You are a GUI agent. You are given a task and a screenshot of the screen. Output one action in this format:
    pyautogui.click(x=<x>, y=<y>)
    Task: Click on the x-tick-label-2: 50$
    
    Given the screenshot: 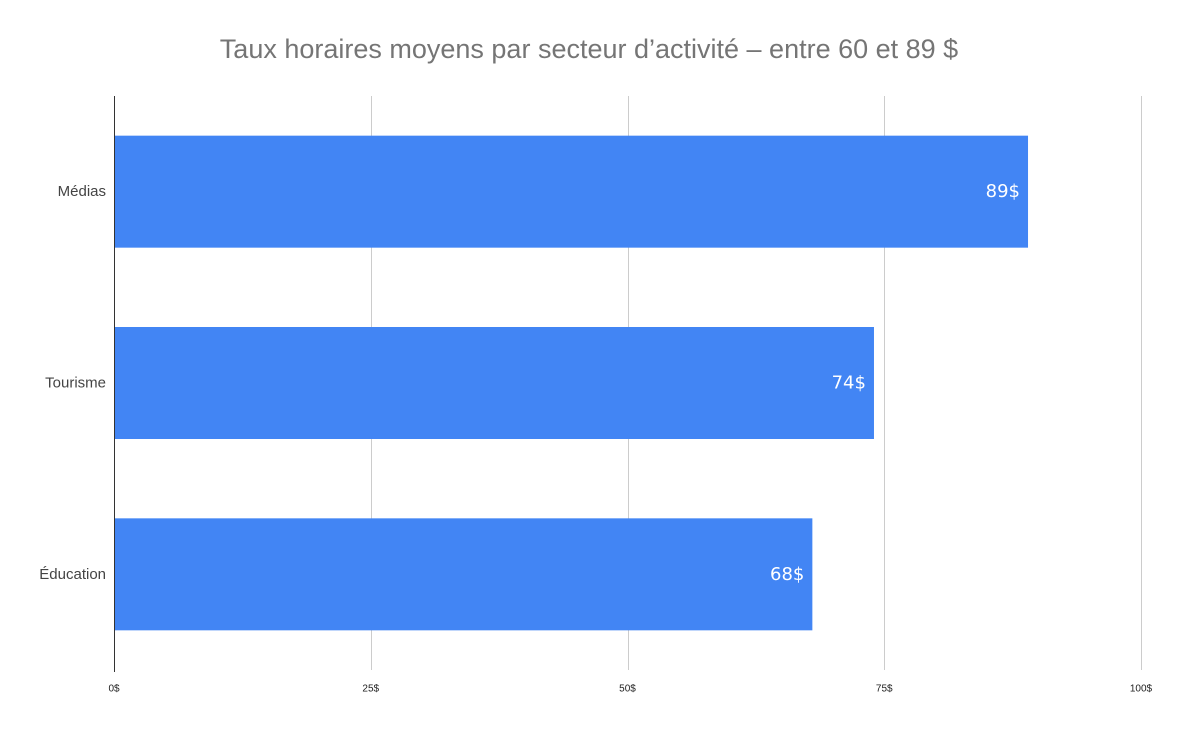 What is the action you would take?
    pyautogui.click(x=627, y=689)
    